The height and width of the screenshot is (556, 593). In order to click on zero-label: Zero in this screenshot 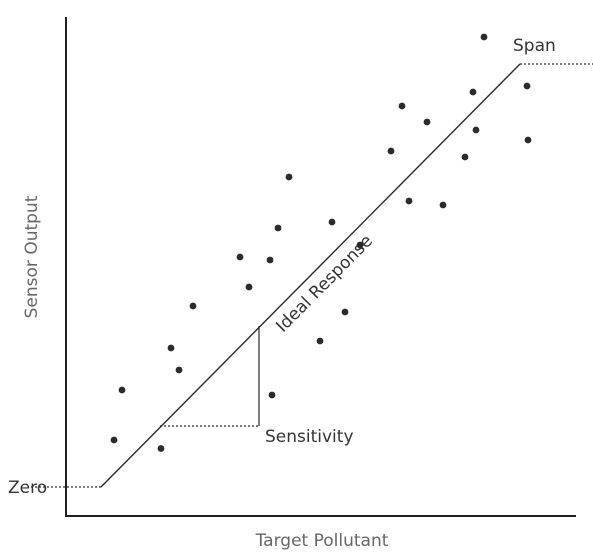, I will do `click(27, 488)`.